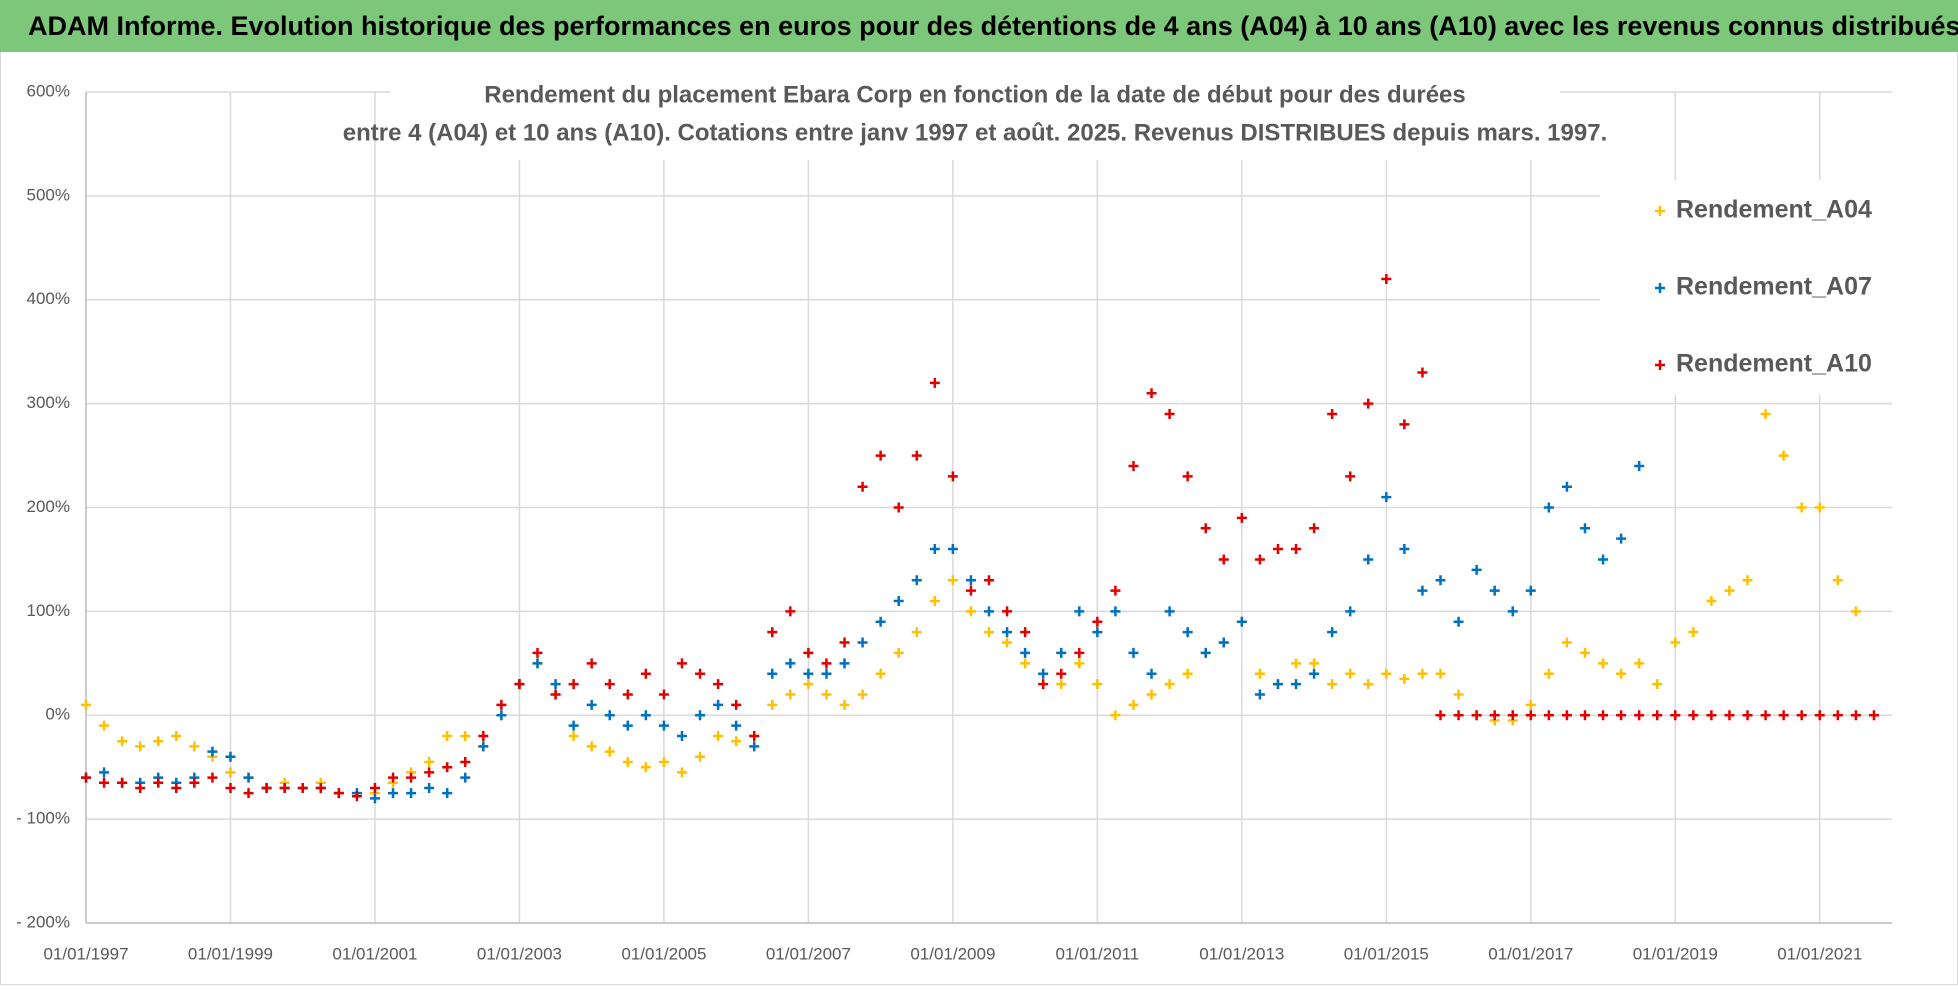  I want to click on x-tick-label: 01/01/1999, so click(230, 953).